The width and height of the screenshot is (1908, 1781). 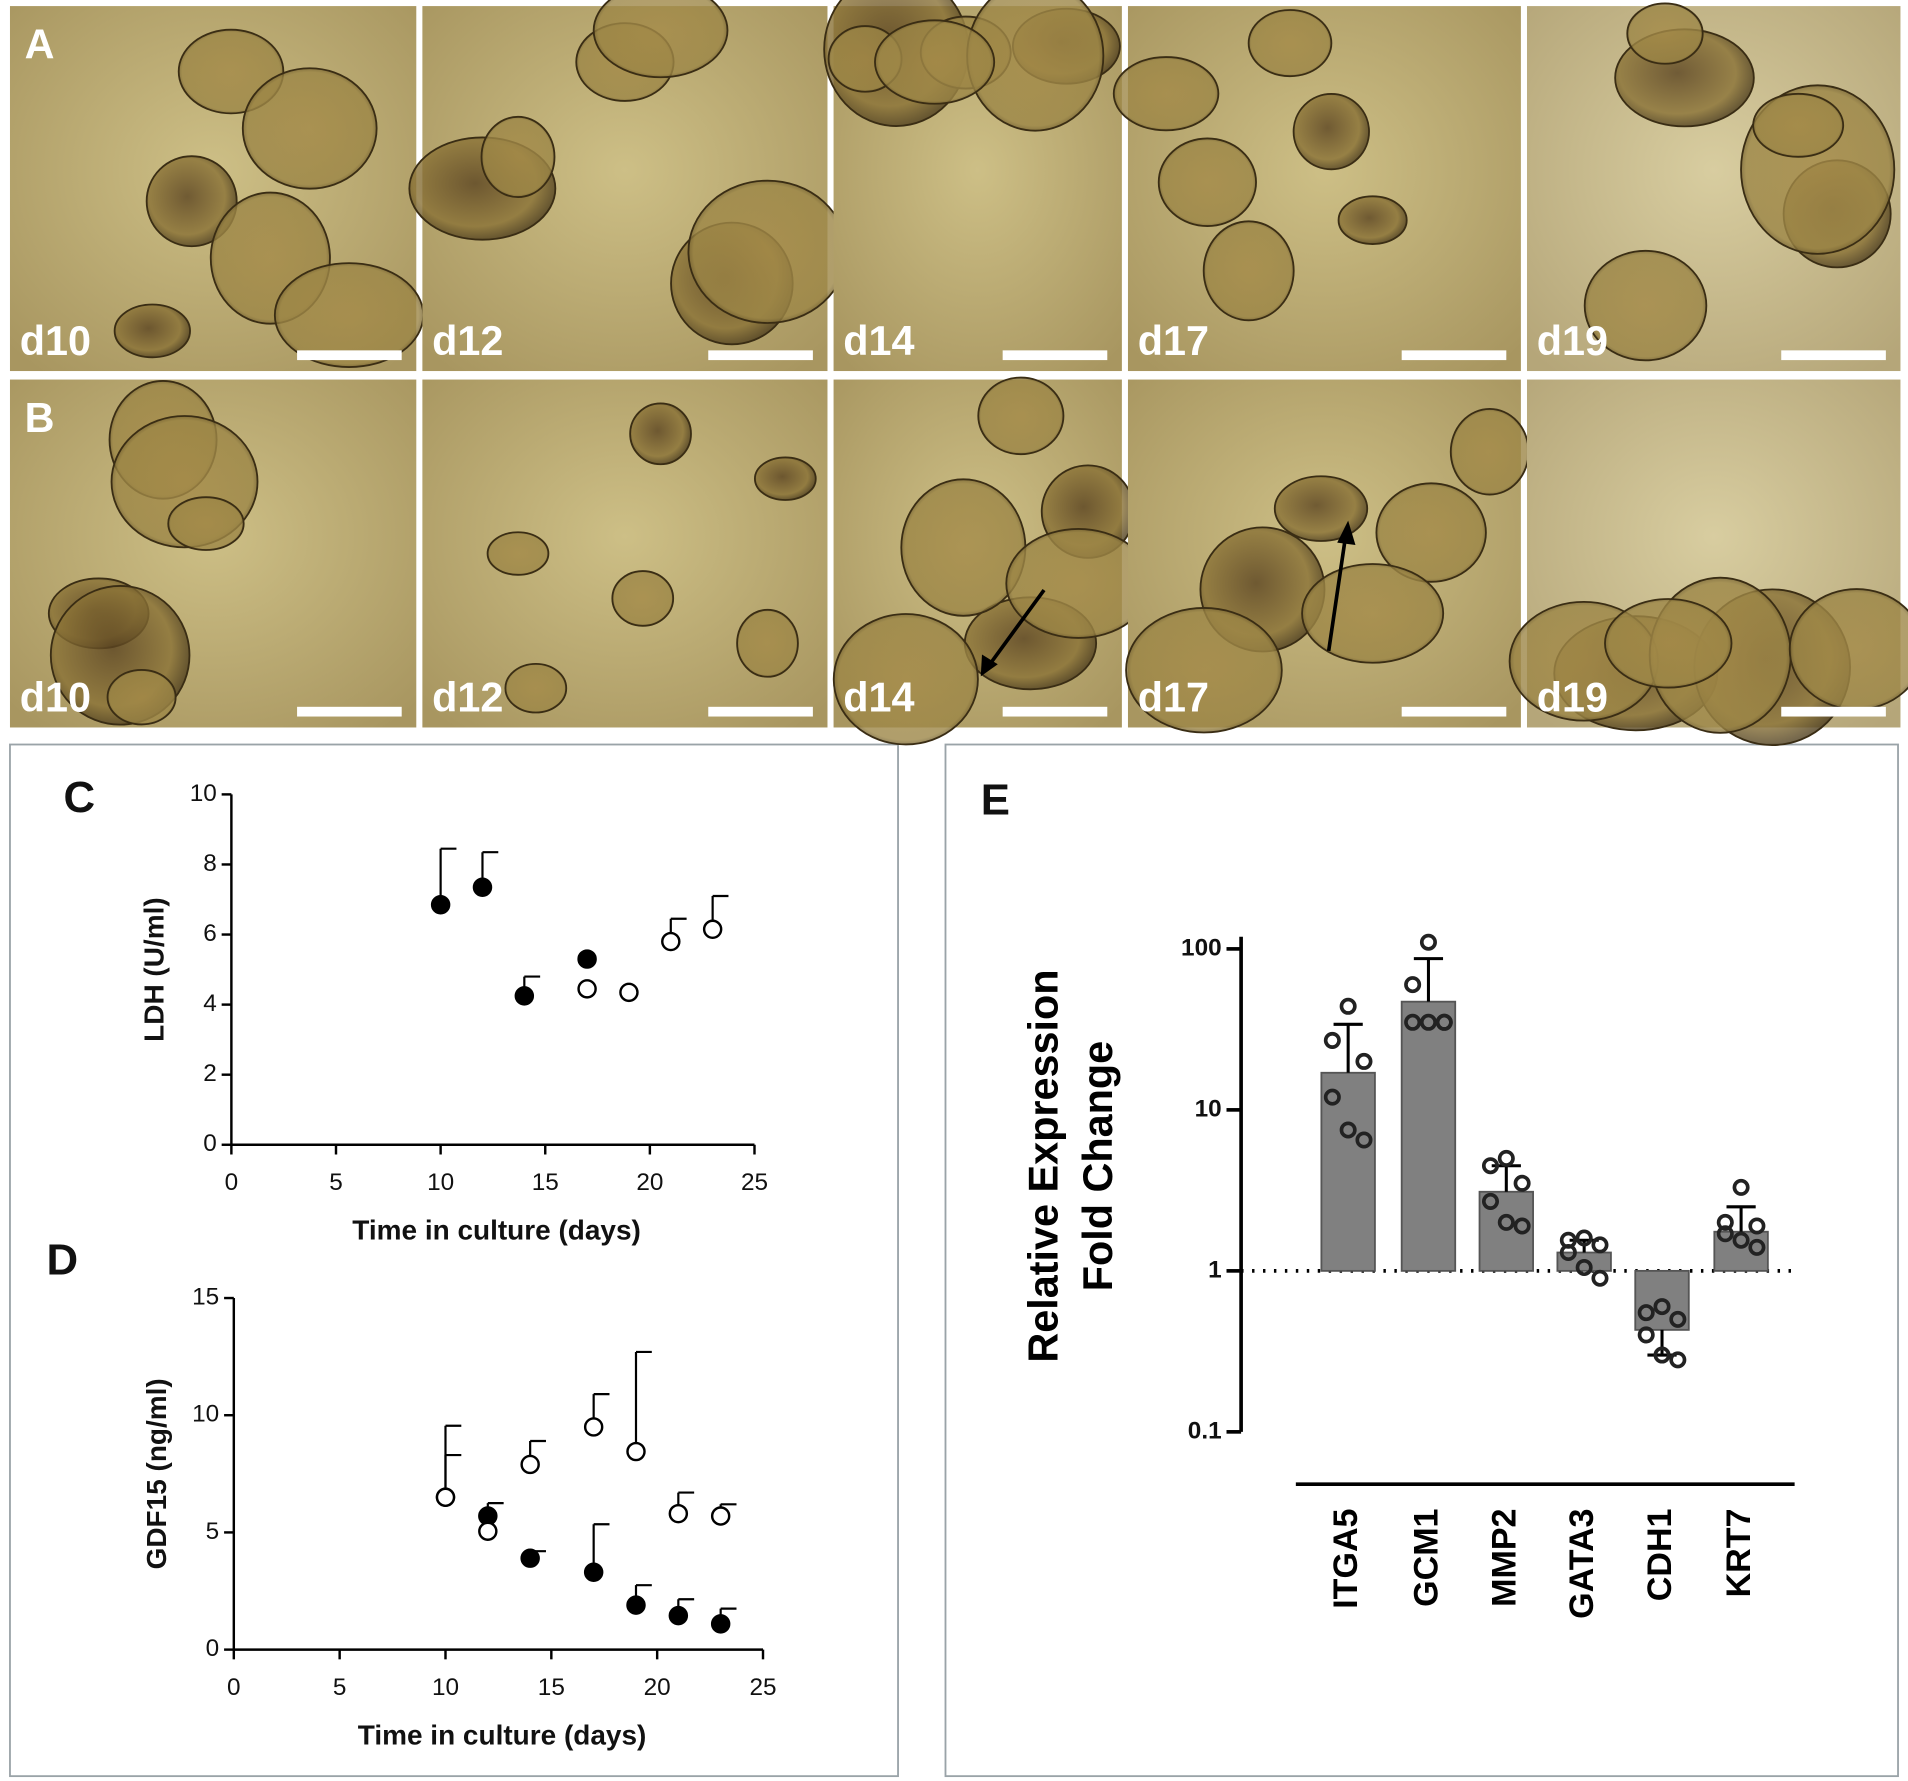 What do you see at coordinates (156, 1473) in the screenshot?
I see `y-axis-label: GDF15 (ng/ml)` at bounding box center [156, 1473].